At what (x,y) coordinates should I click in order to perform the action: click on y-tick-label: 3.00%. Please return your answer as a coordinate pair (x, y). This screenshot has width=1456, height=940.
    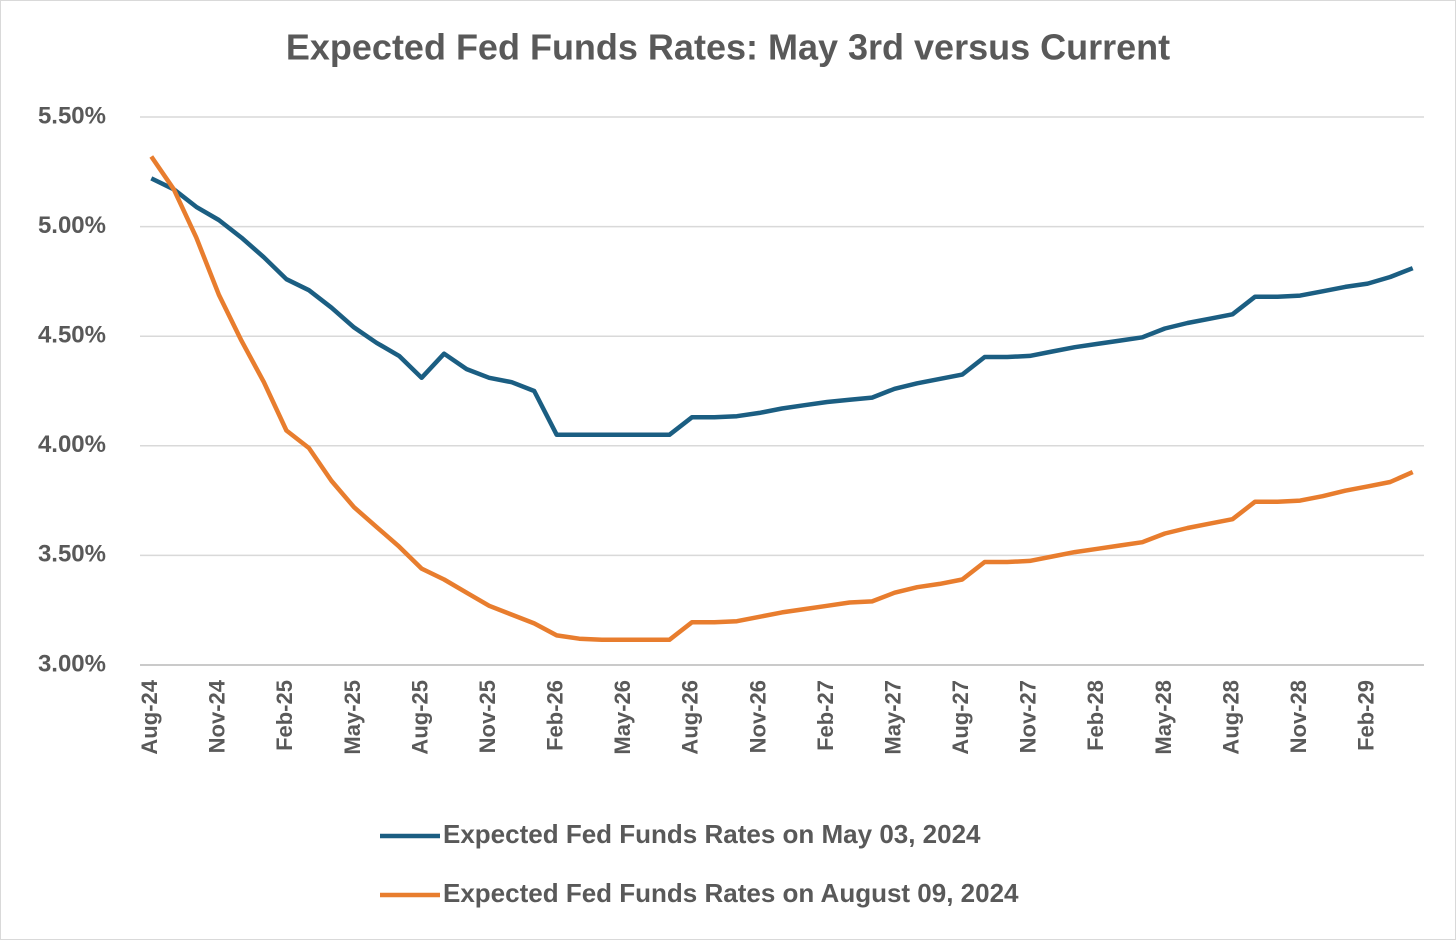
    Looking at the image, I should click on (72, 663).